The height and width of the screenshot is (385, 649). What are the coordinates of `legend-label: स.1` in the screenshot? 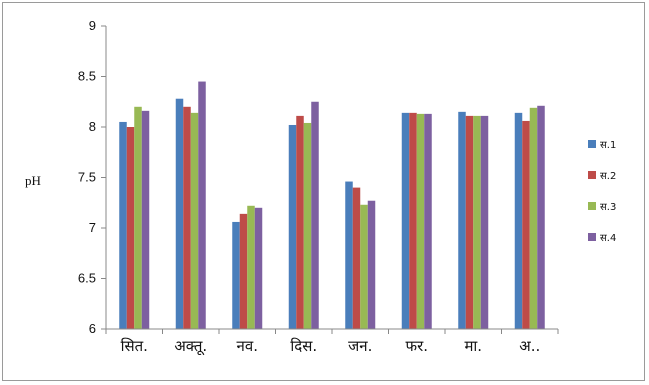 It's located at (608, 145).